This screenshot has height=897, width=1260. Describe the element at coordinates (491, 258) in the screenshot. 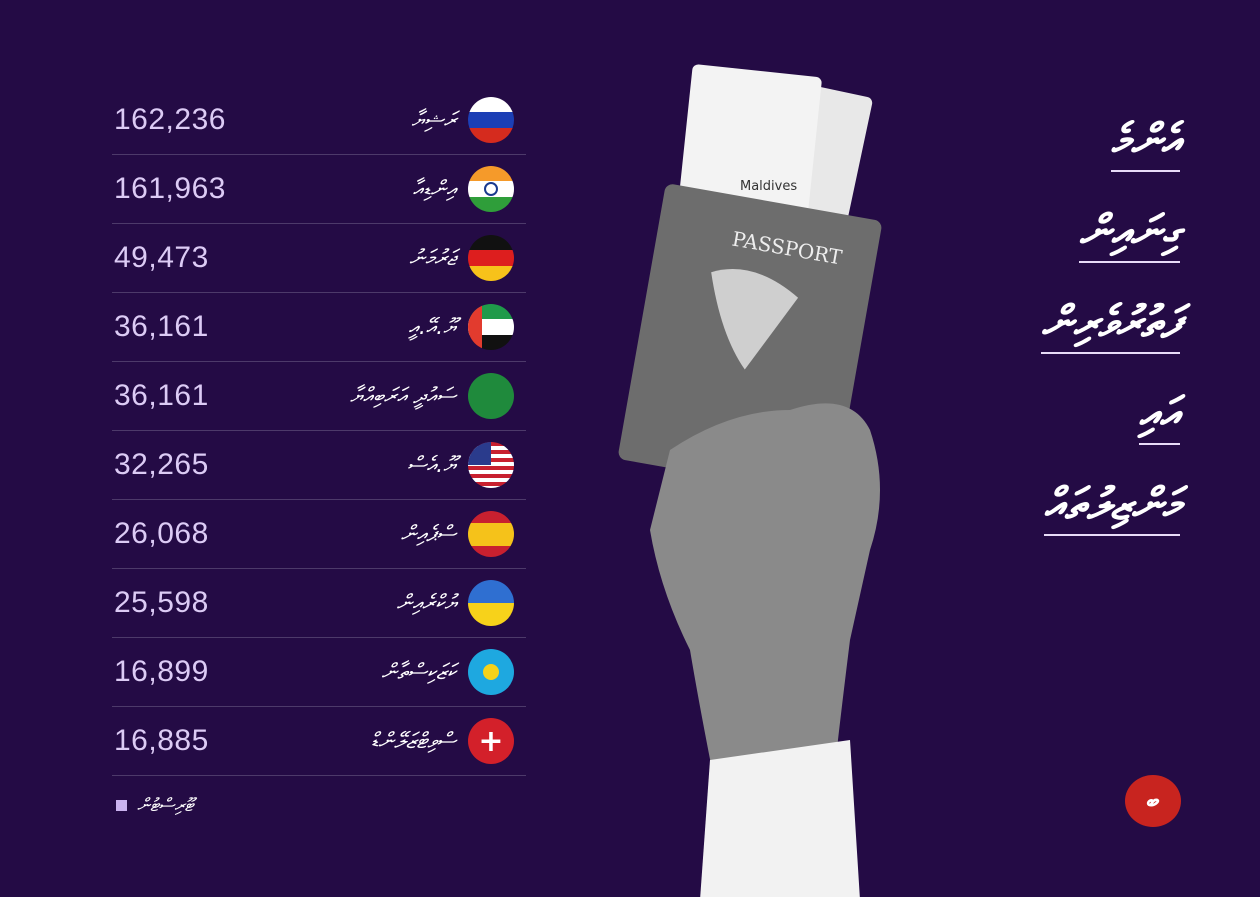

I see `germany-flag-icon` at that location.